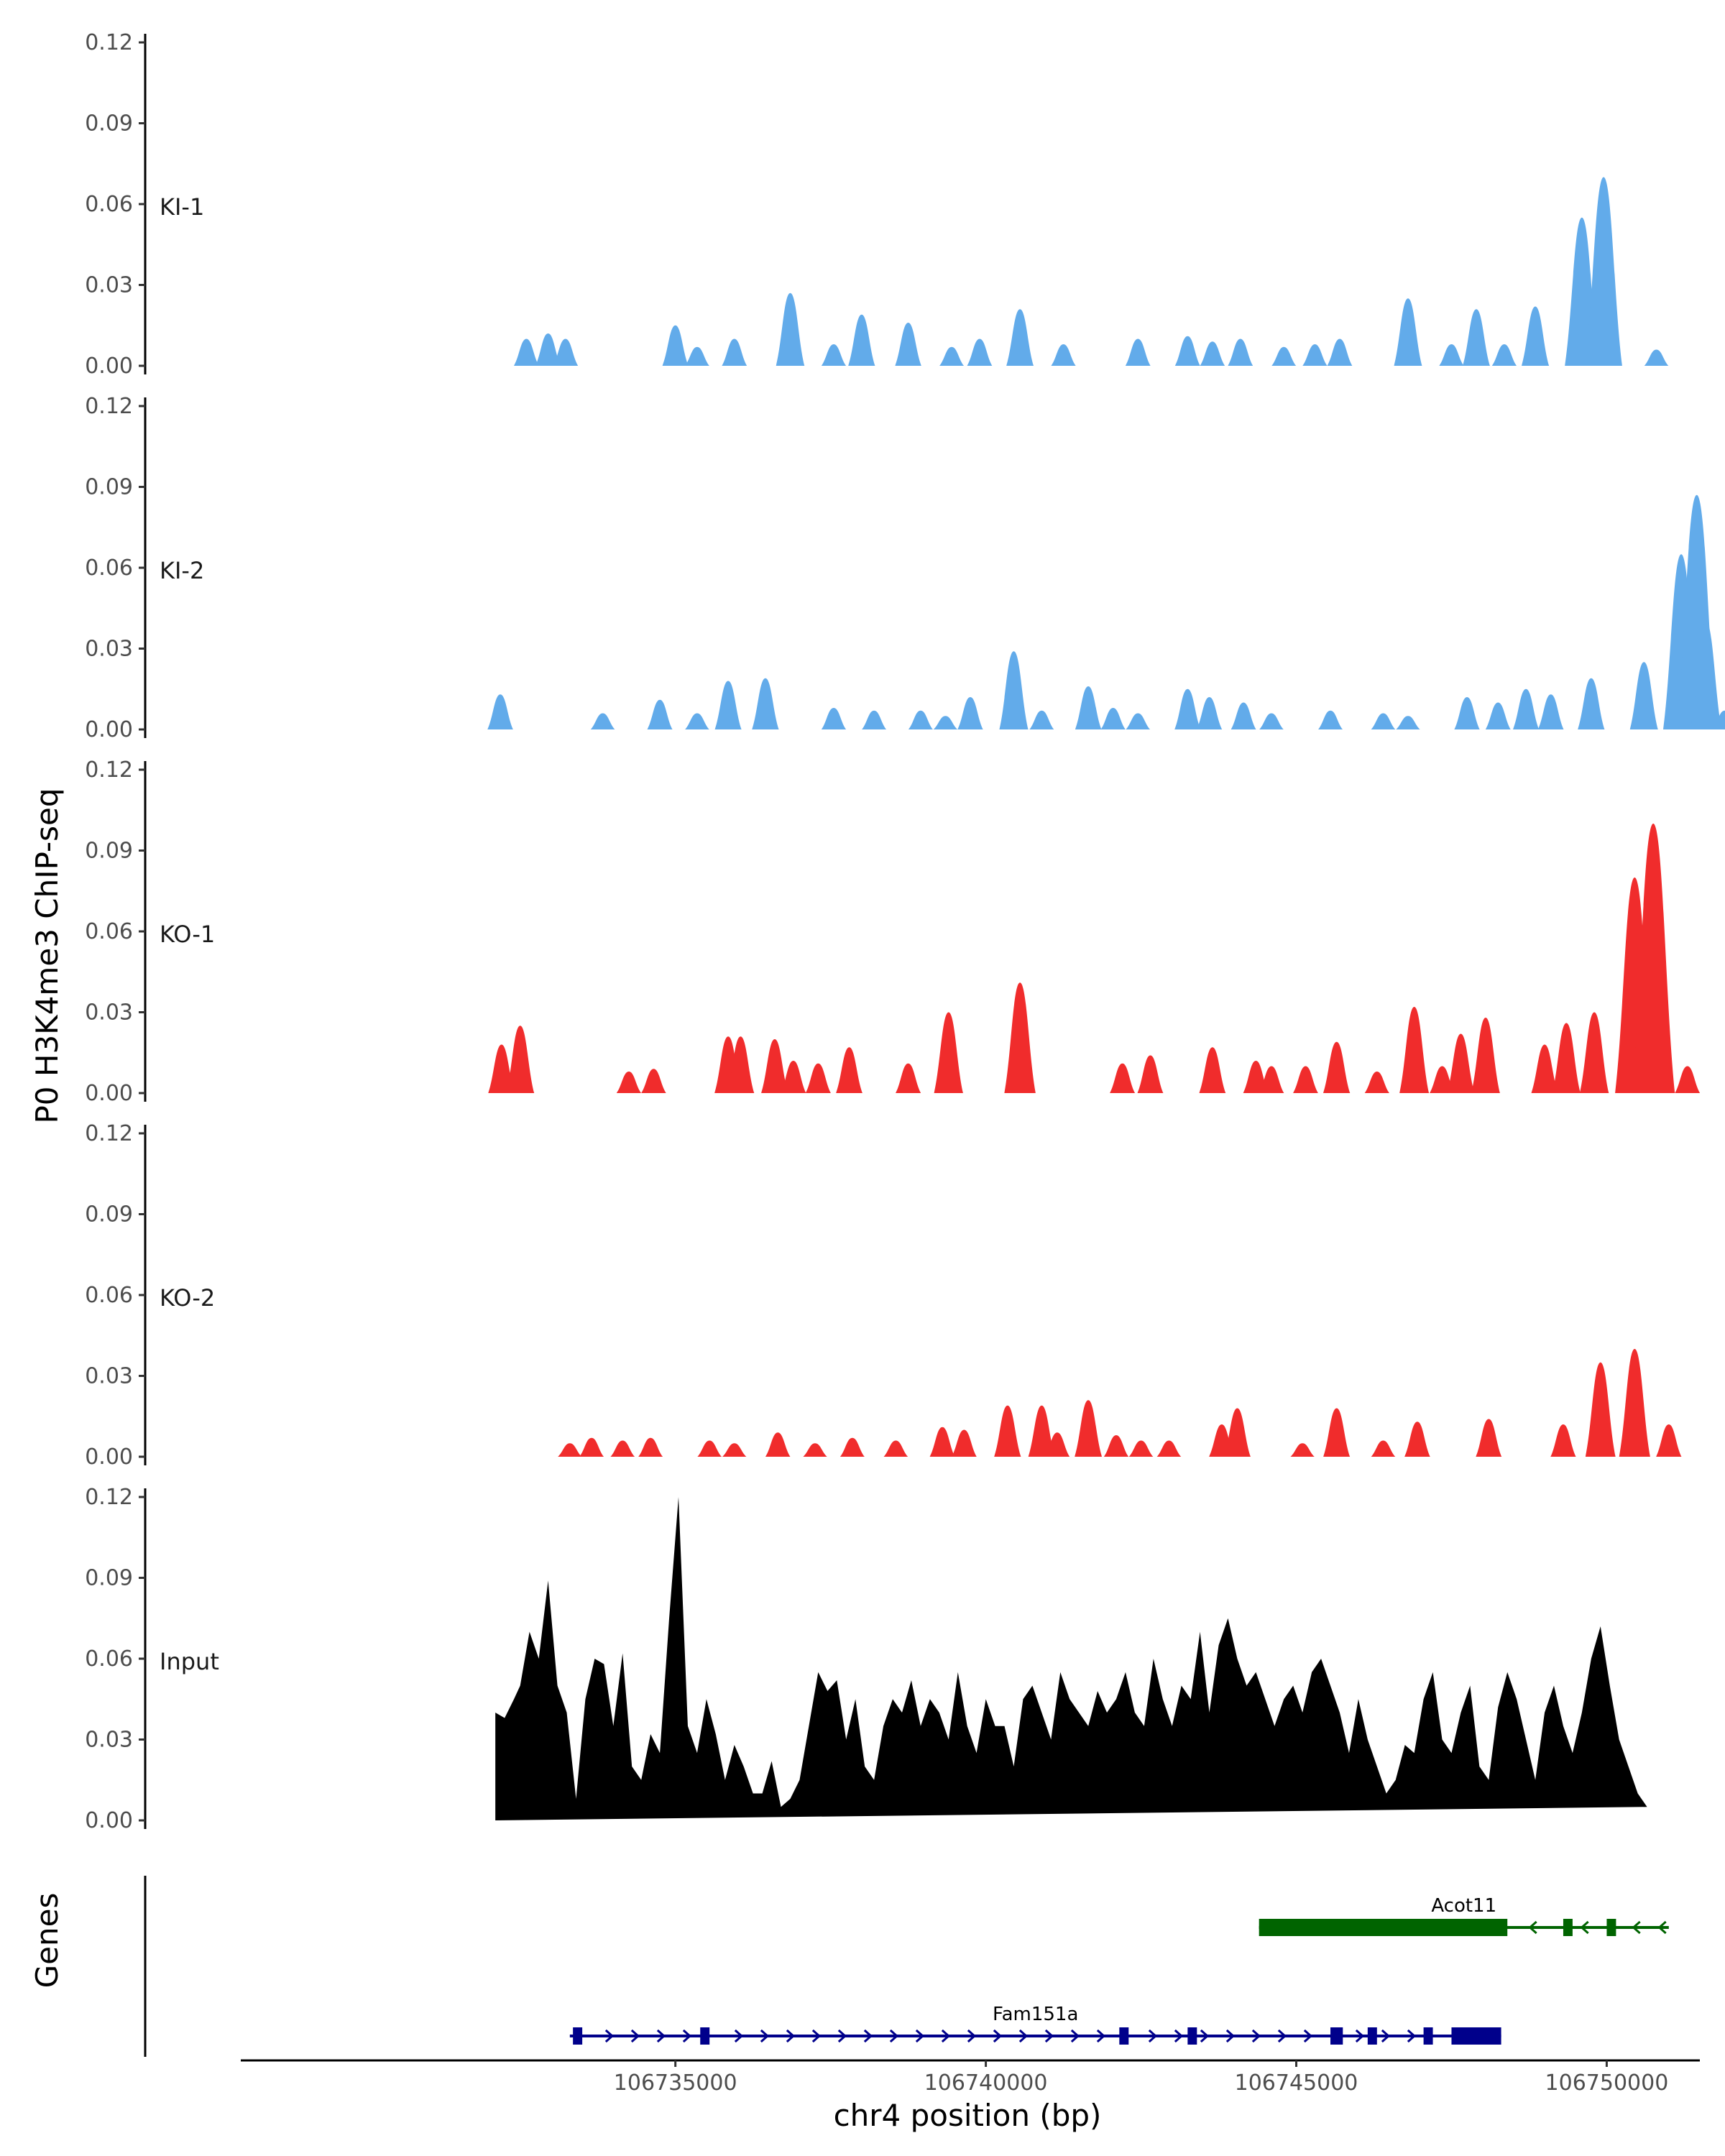 The image size is (1725, 2156). I want to click on track-ki-1: 0.00 0.03 0.06 0.09 0.12 KI-1, so click(877, 204).